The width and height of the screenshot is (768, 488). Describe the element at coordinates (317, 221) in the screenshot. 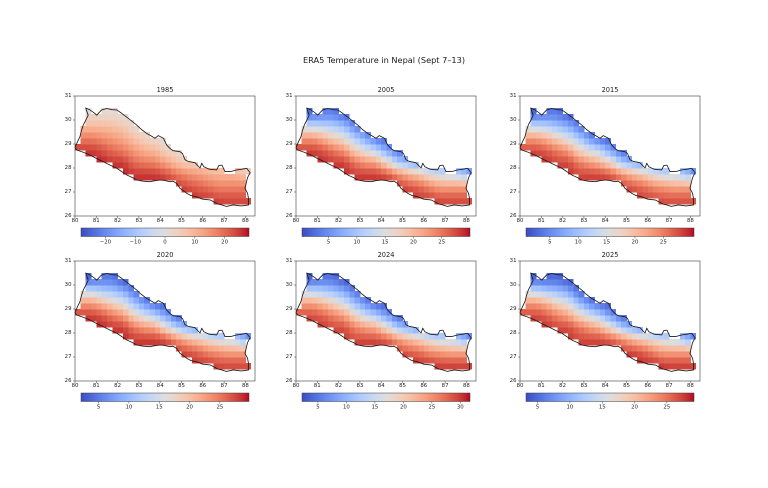

I see `x-tick-label: 81` at that location.